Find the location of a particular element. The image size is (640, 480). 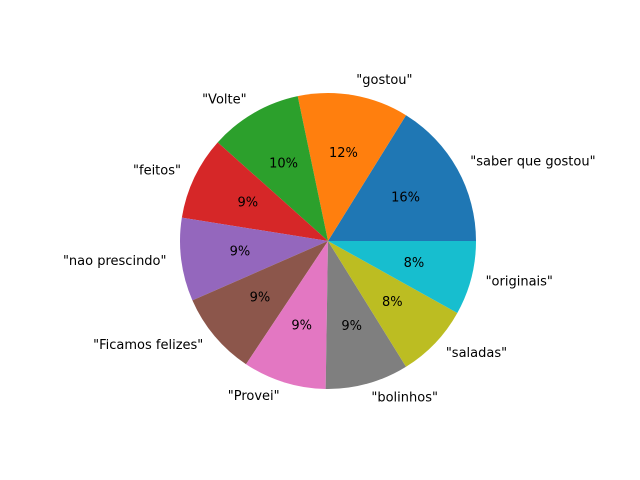

slice-category-label: "nao prescindo" is located at coordinates (115, 261).